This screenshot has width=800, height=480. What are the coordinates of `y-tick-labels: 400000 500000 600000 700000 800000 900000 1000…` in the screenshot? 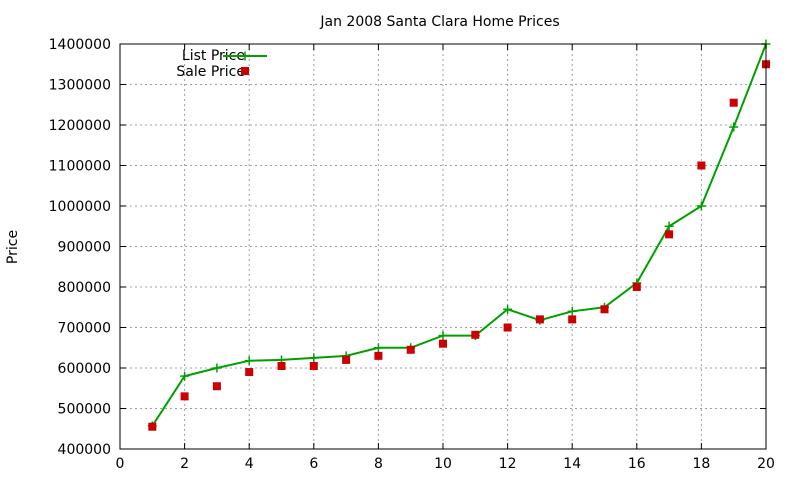 It's located at (80, 247).